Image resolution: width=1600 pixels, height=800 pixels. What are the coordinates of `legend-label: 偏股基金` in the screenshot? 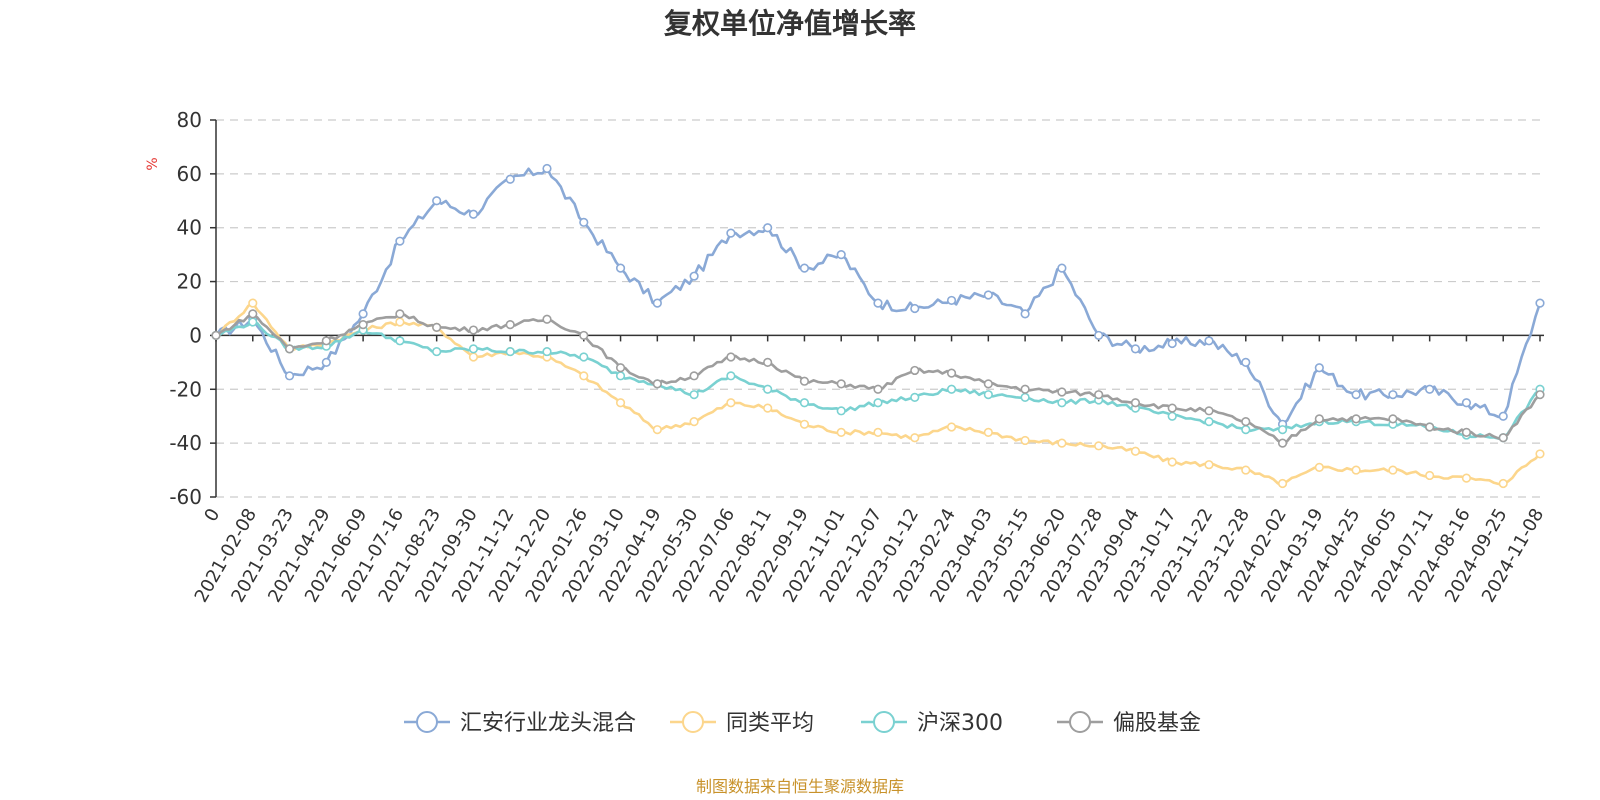 It's located at (1157, 723).